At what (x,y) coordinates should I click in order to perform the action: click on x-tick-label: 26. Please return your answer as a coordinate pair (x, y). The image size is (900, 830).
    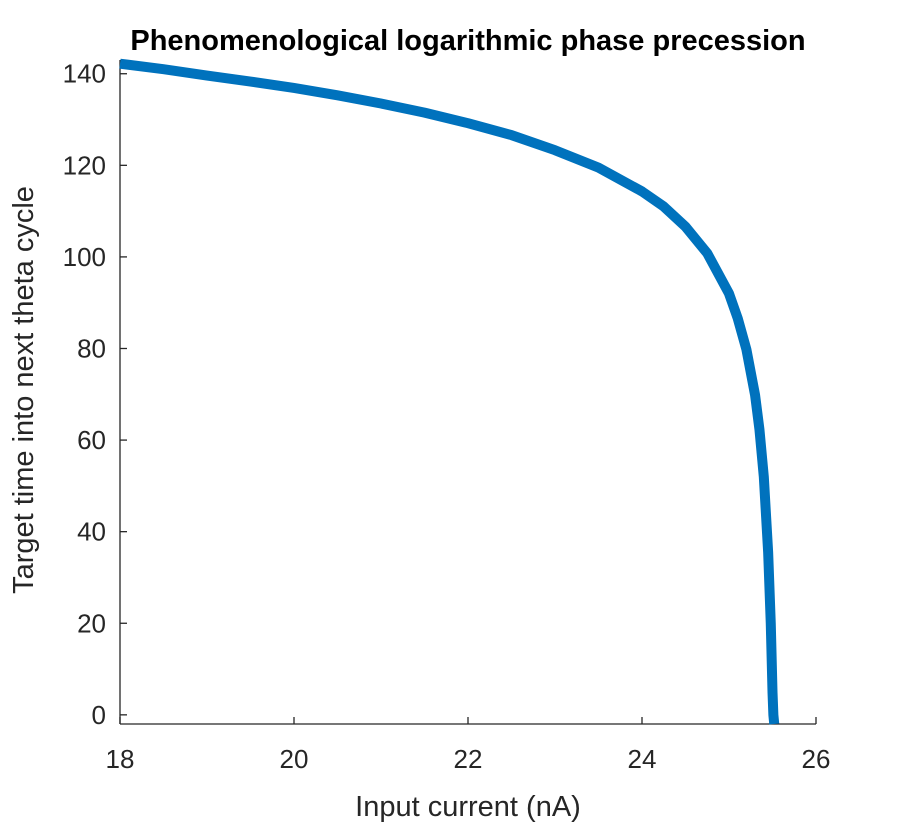
    Looking at the image, I should click on (816, 759).